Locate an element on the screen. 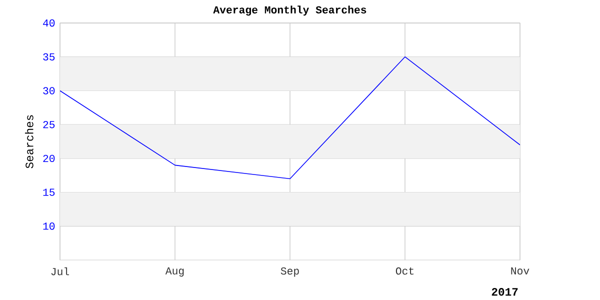 Image resolution: width=600 pixels, height=300 pixels. y-tick-label: 30 is located at coordinates (49, 90).